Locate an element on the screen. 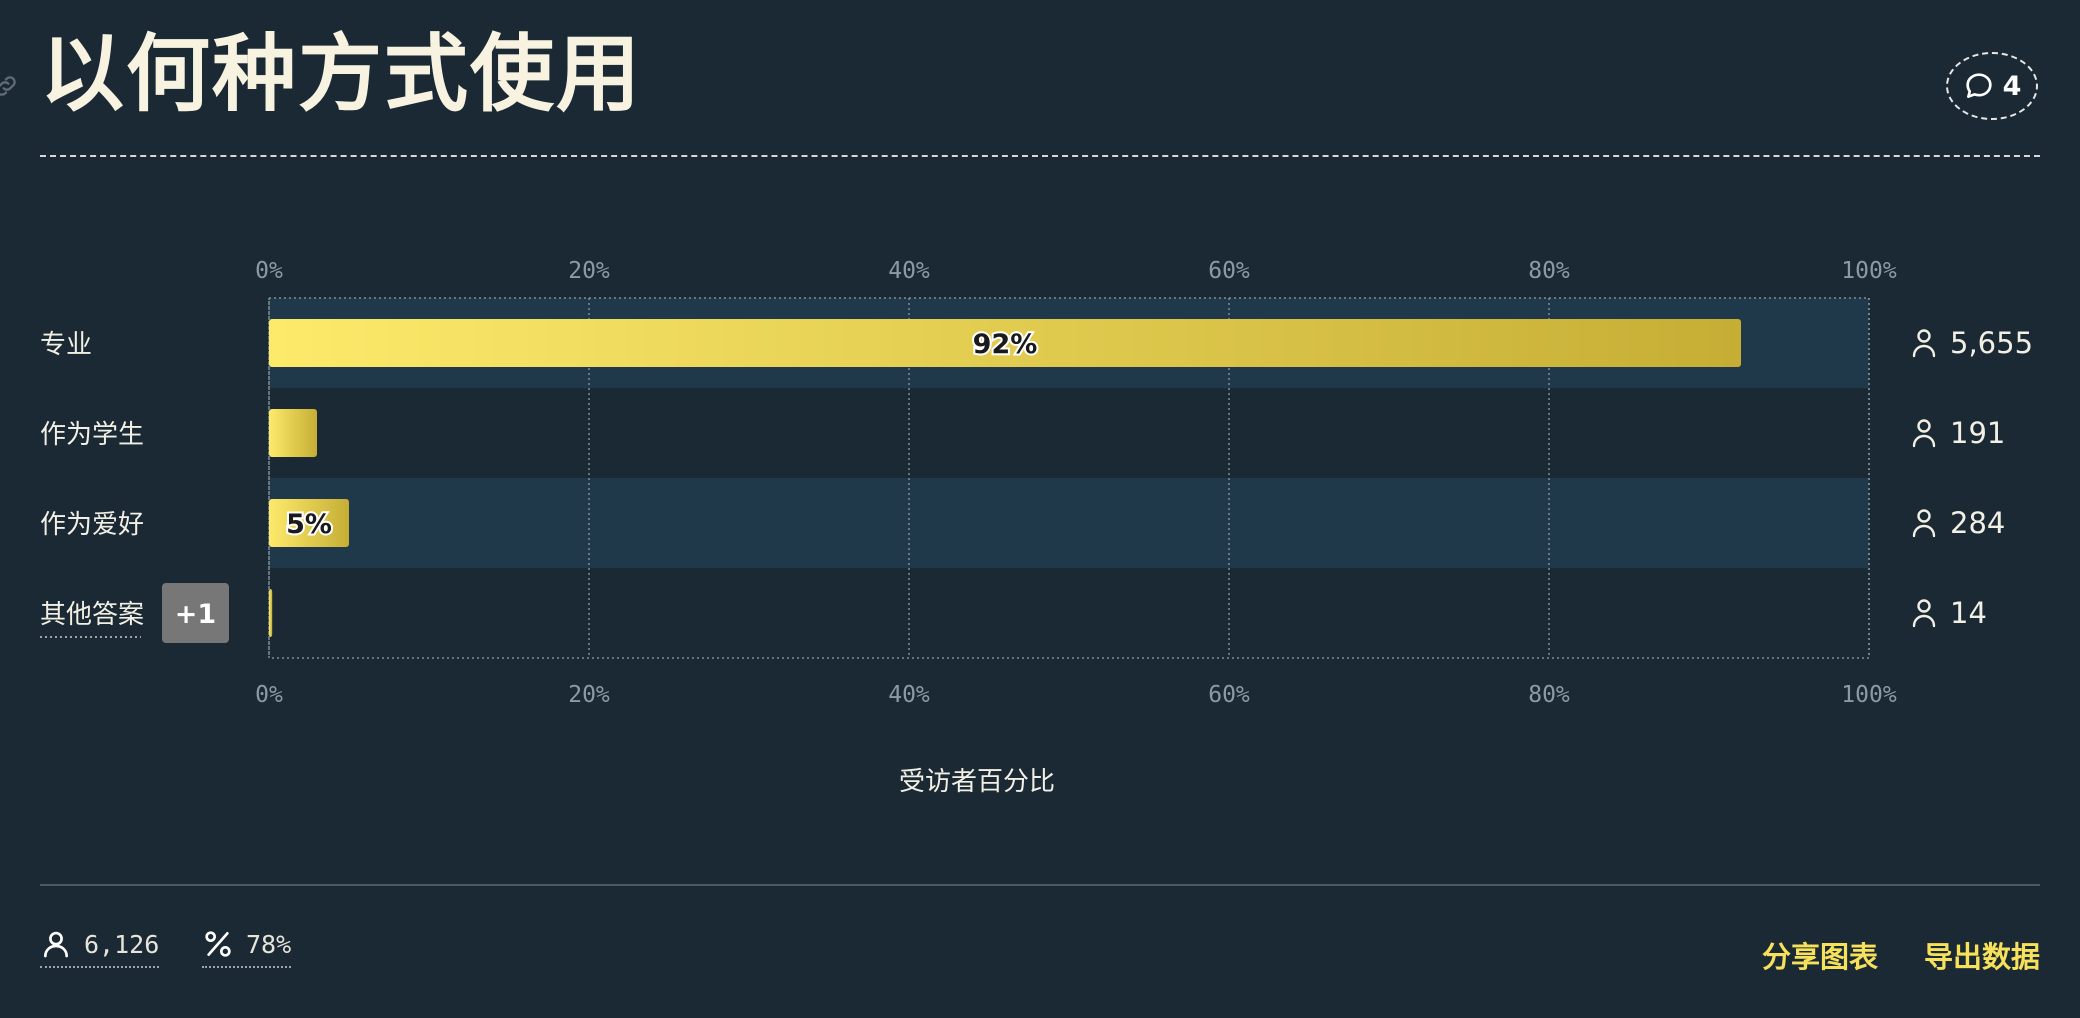  more-answers-badge-label: +1 is located at coordinates (195, 614).